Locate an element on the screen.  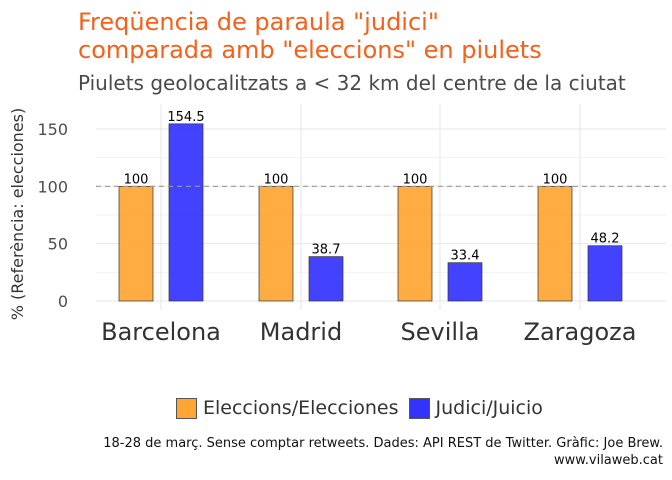
bar-madrid-eleccions is located at coordinates (276, 243).